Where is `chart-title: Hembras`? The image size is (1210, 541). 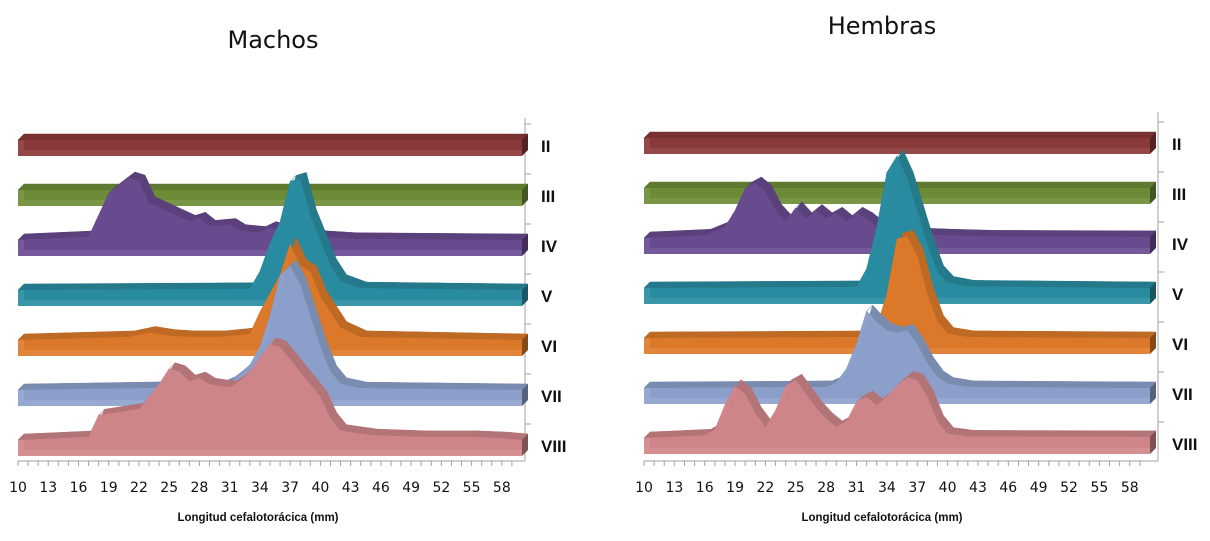 chart-title: Hembras is located at coordinates (882, 26).